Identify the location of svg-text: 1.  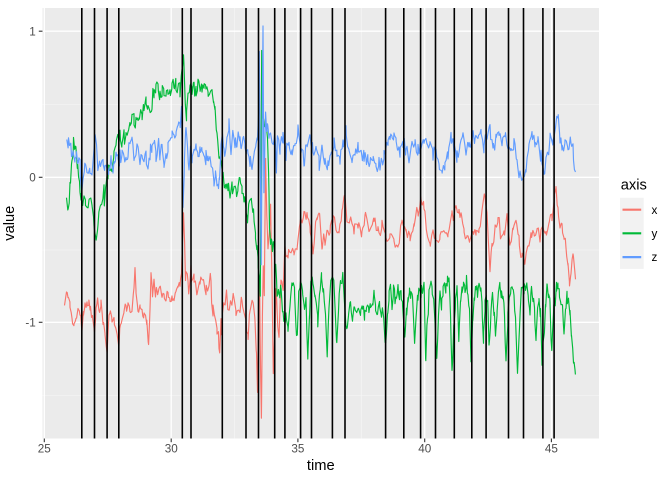
(32, 31).